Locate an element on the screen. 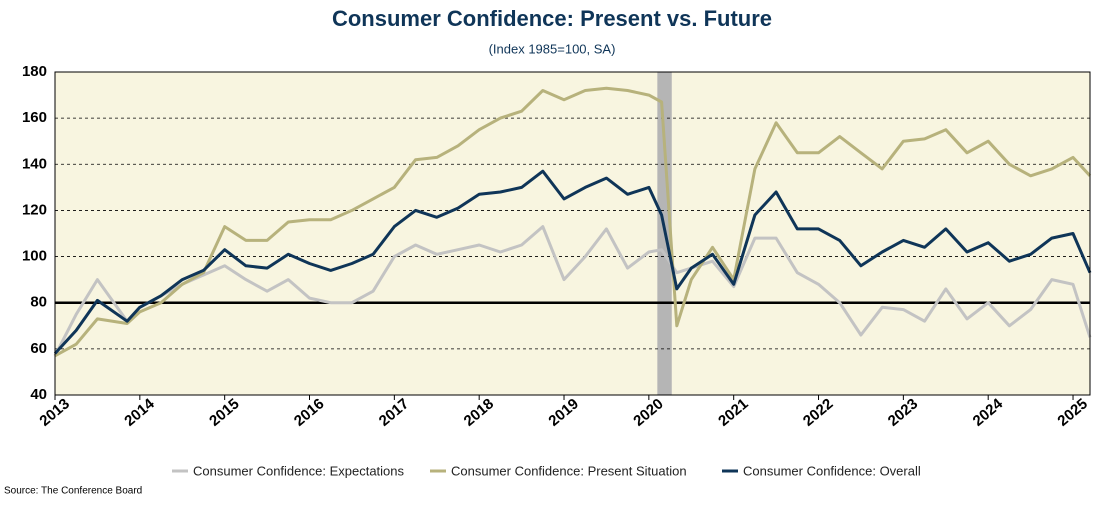  y-tick-label: 60 is located at coordinates (38, 348).